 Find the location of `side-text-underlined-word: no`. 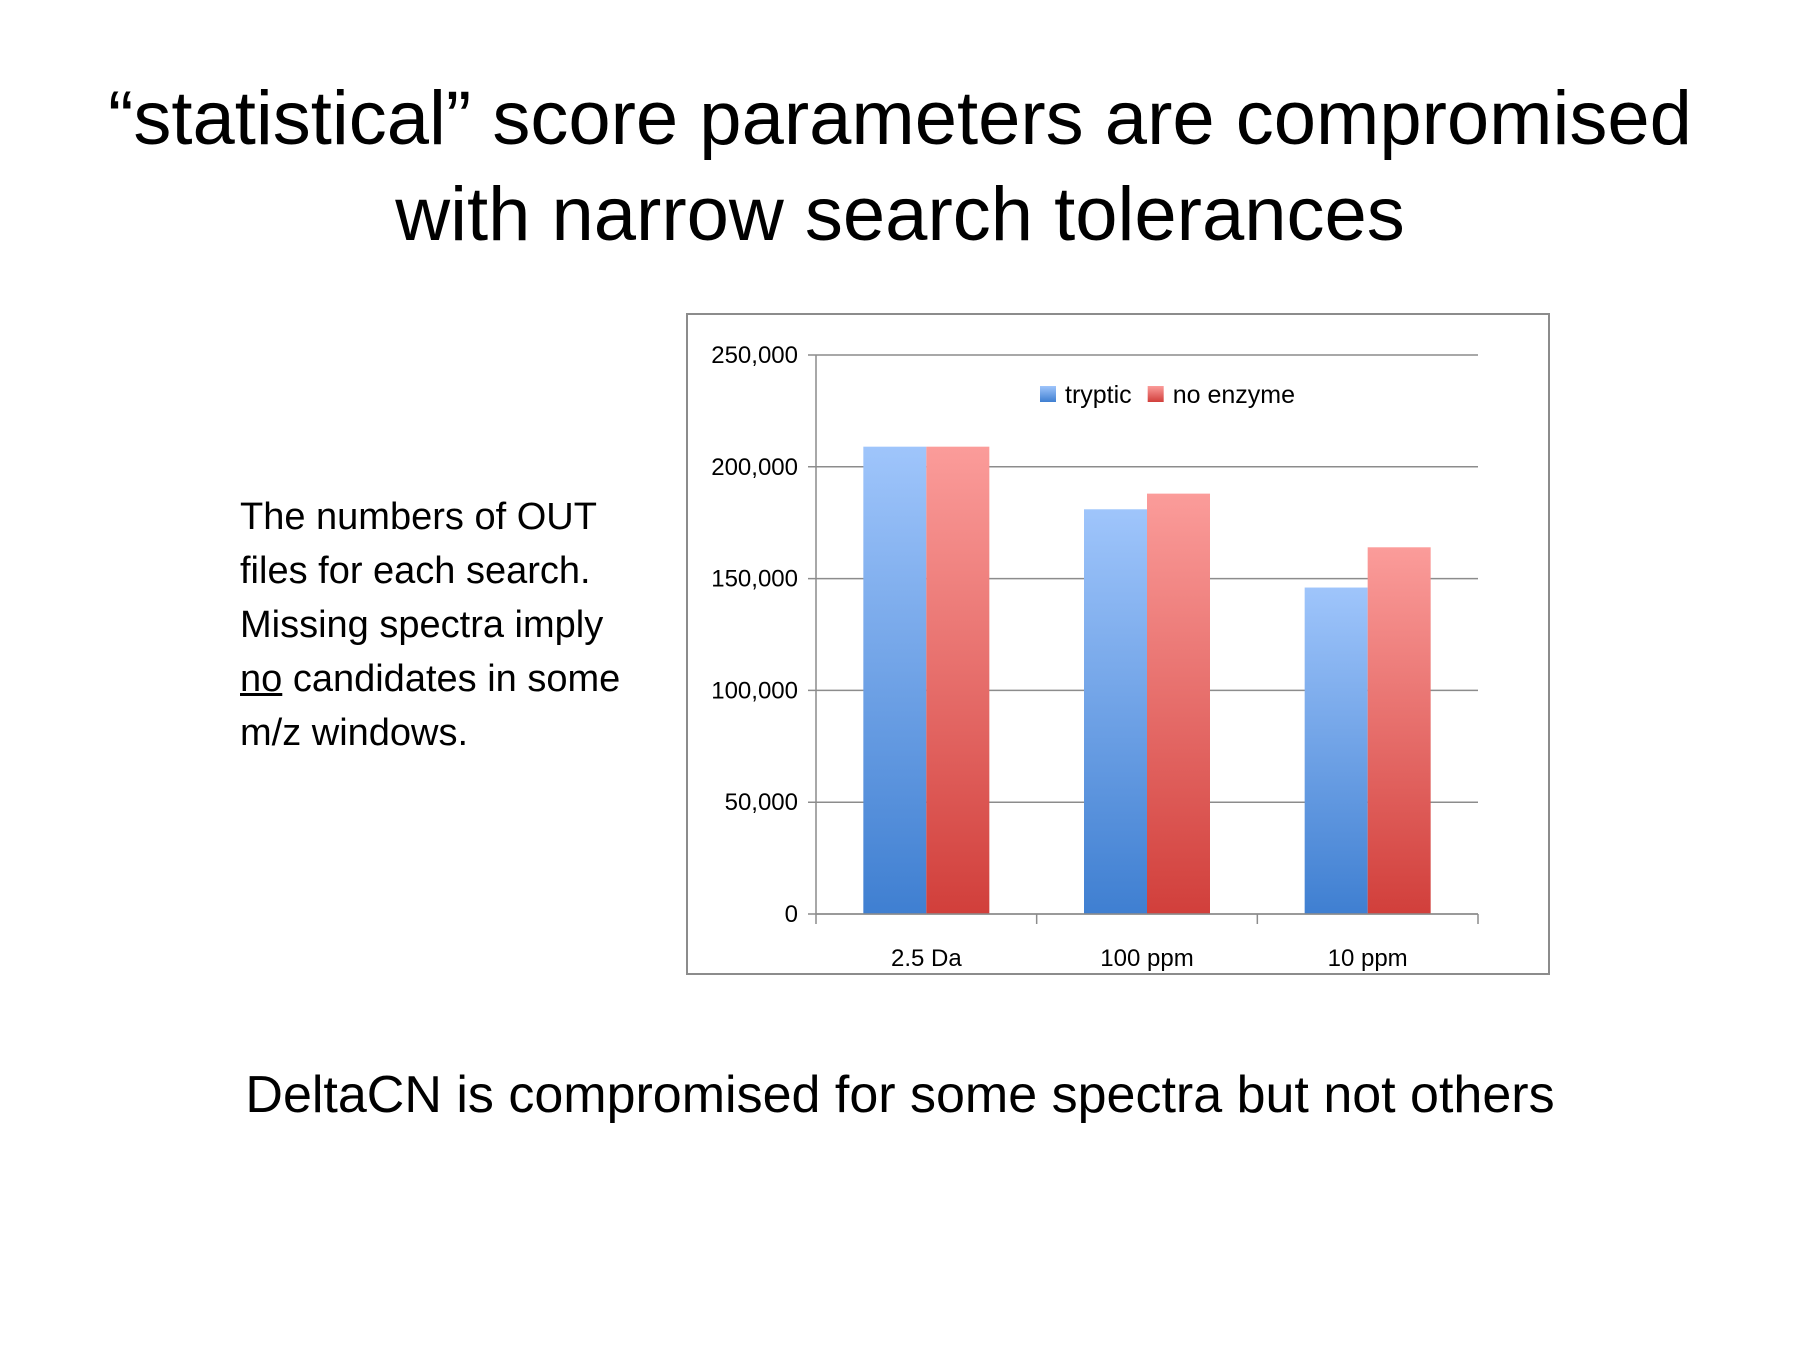

side-text-underlined-word: no is located at coordinates (261, 679).